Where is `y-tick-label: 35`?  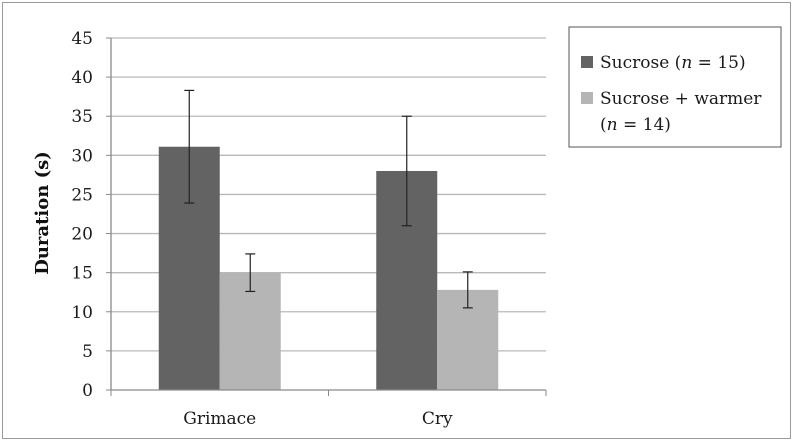 y-tick-label: 35 is located at coordinates (82, 117).